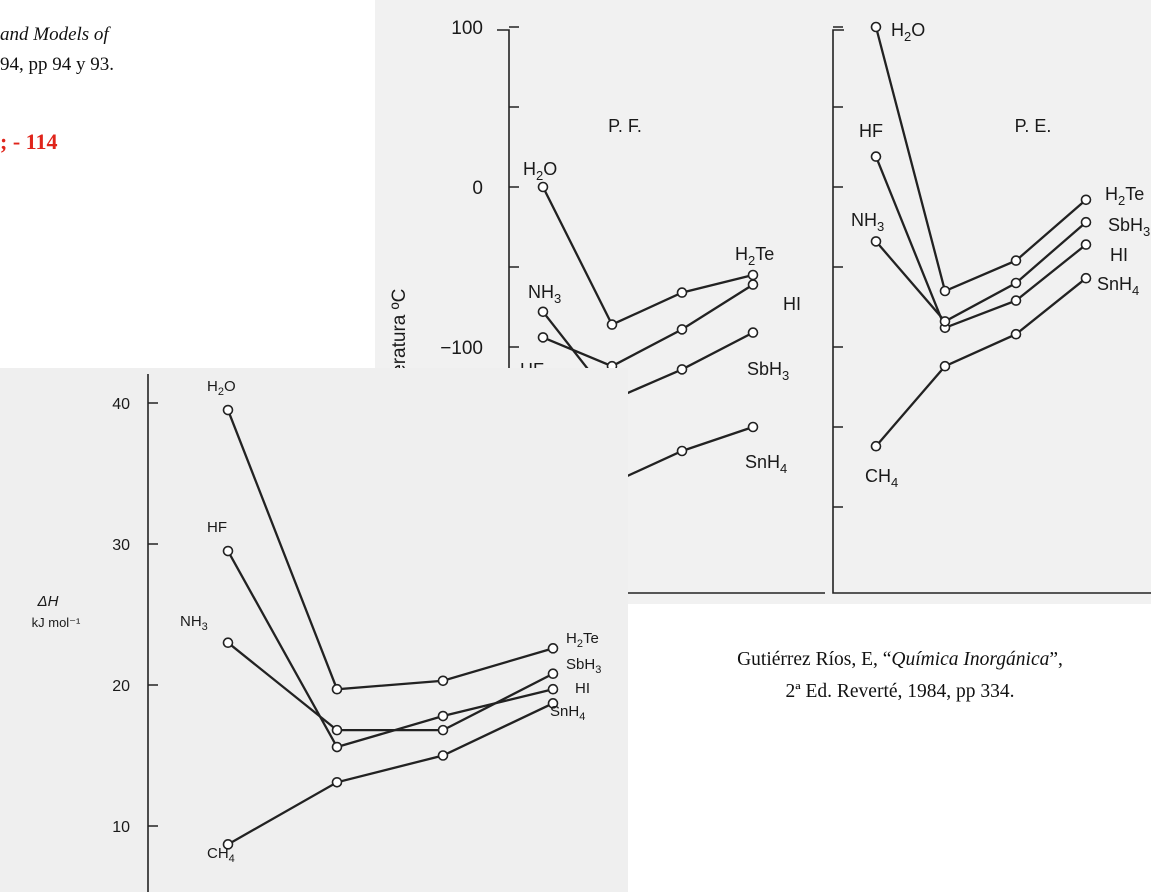 The image size is (1151, 892). Describe the element at coordinates (48, 601) in the screenshot. I see `y-axis-label: ΔH` at that location.